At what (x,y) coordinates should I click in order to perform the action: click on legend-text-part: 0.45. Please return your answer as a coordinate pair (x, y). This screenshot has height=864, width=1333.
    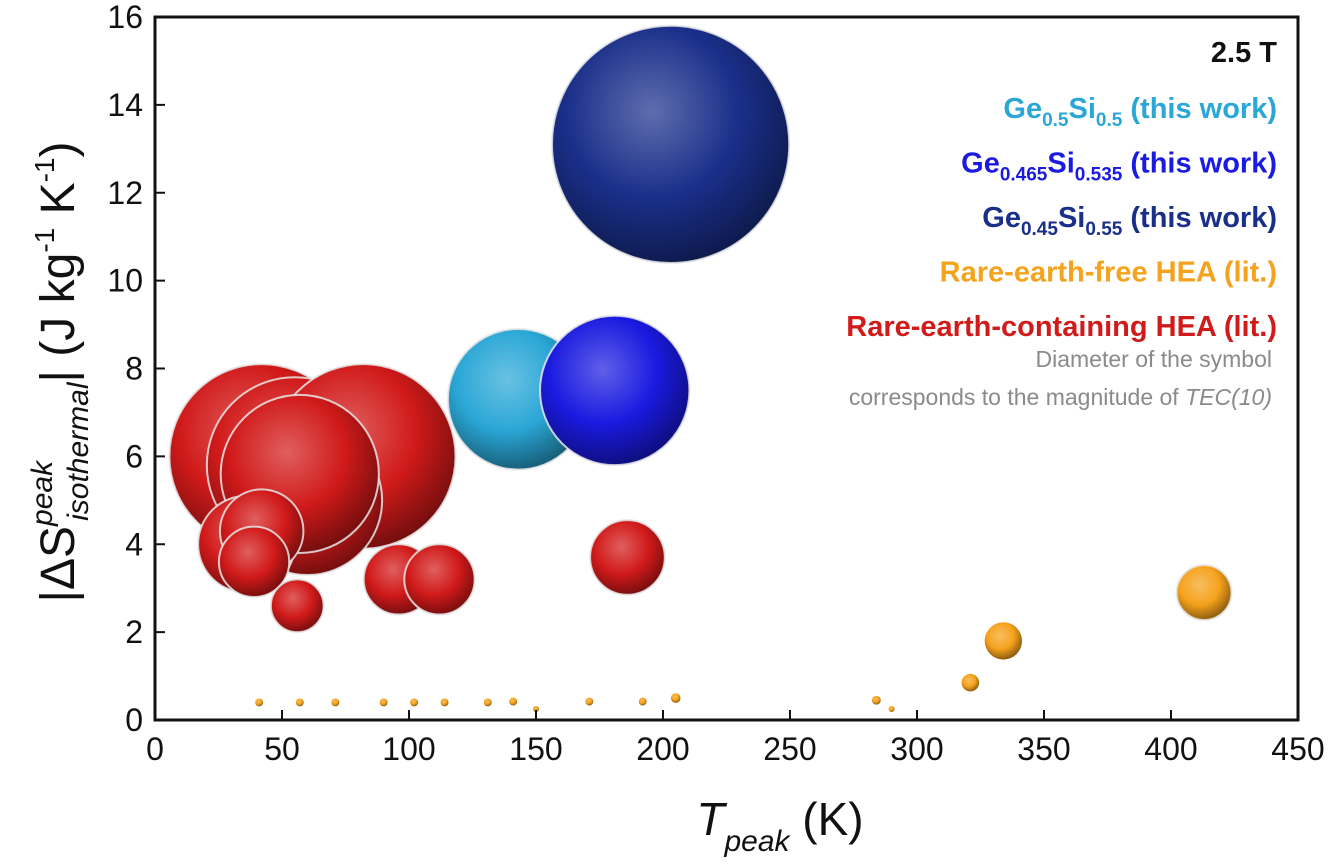
    Looking at the image, I should click on (1039, 229).